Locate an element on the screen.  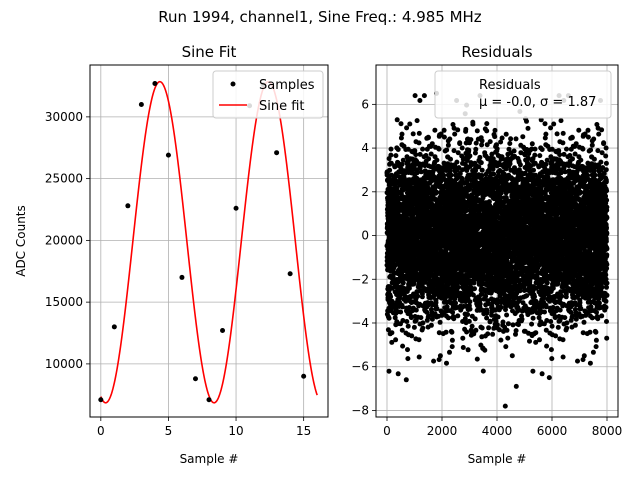
sine-fit-ytick-label: 30000 is located at coordinates (64, 117).